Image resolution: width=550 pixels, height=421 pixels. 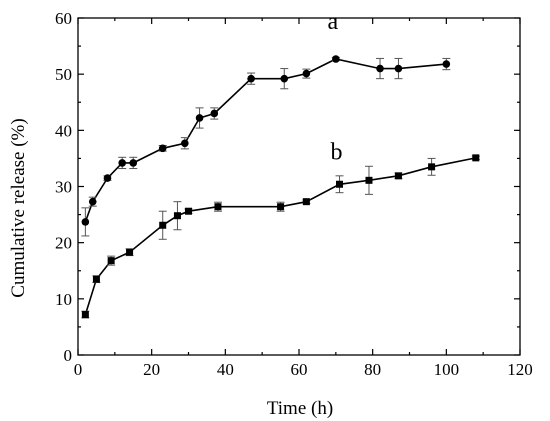 I want to click on y-tick-label: 10, so click(x=63, y=299).